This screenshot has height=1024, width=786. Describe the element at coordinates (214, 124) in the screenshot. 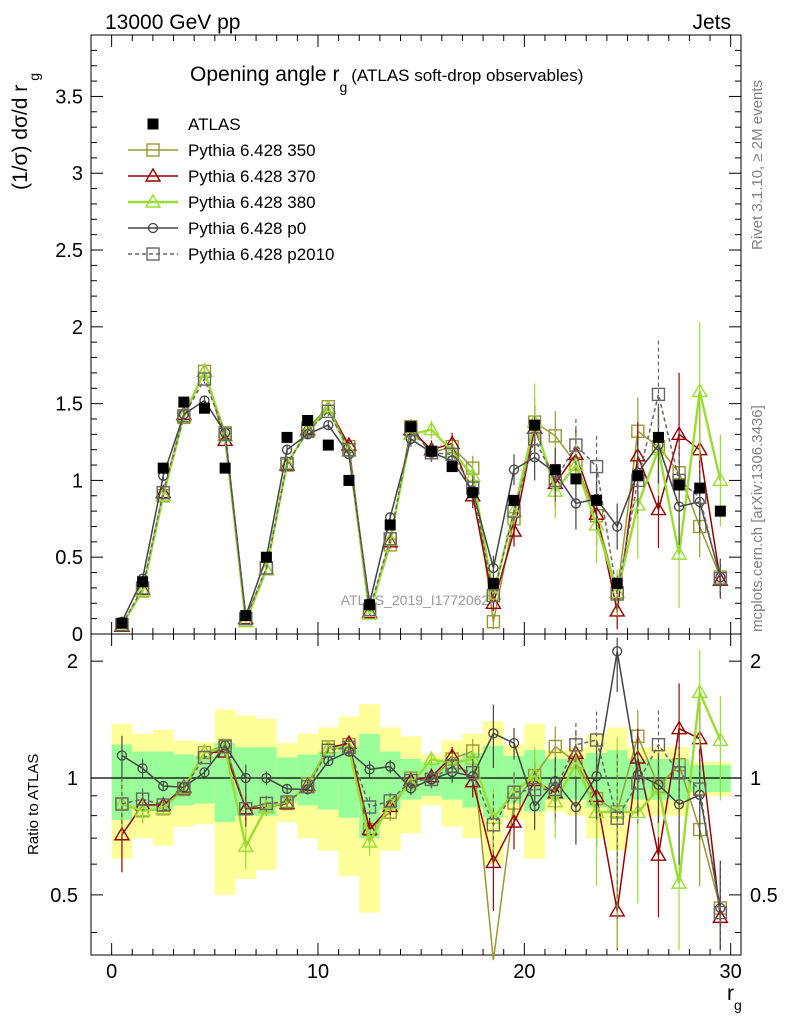

I see `legend-label-data: ATLAS` at that location.